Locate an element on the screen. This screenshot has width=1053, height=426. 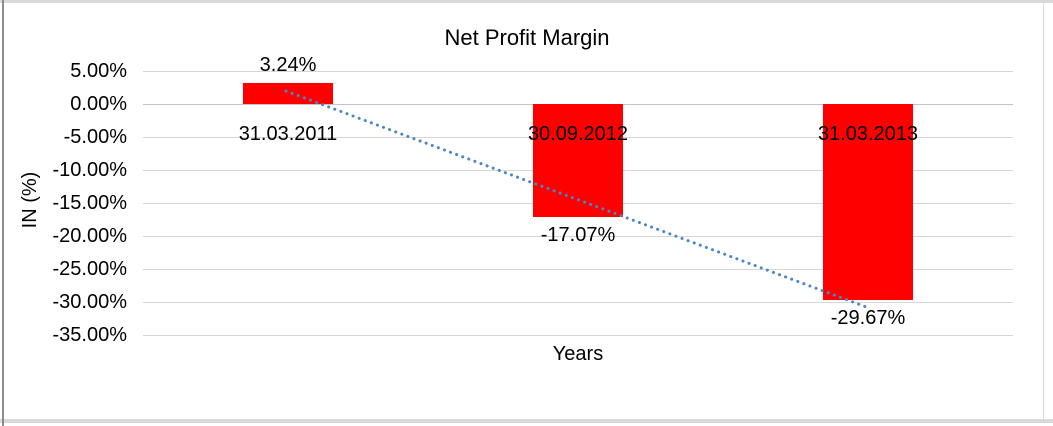
category-label: 30.09.2012 is located at coordinates (578, 134).